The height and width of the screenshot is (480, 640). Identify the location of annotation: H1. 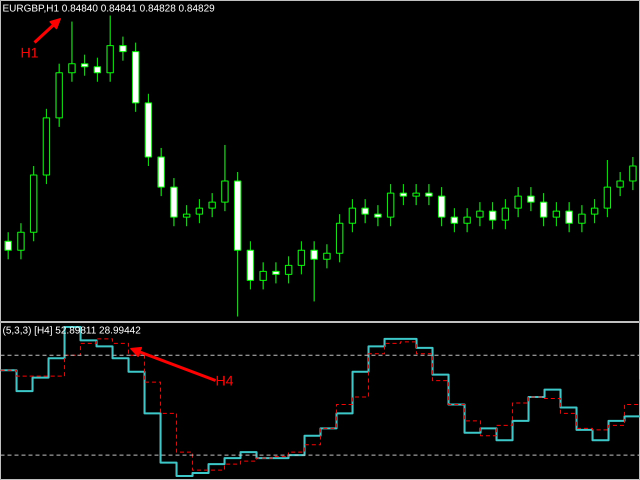
(29, 52).